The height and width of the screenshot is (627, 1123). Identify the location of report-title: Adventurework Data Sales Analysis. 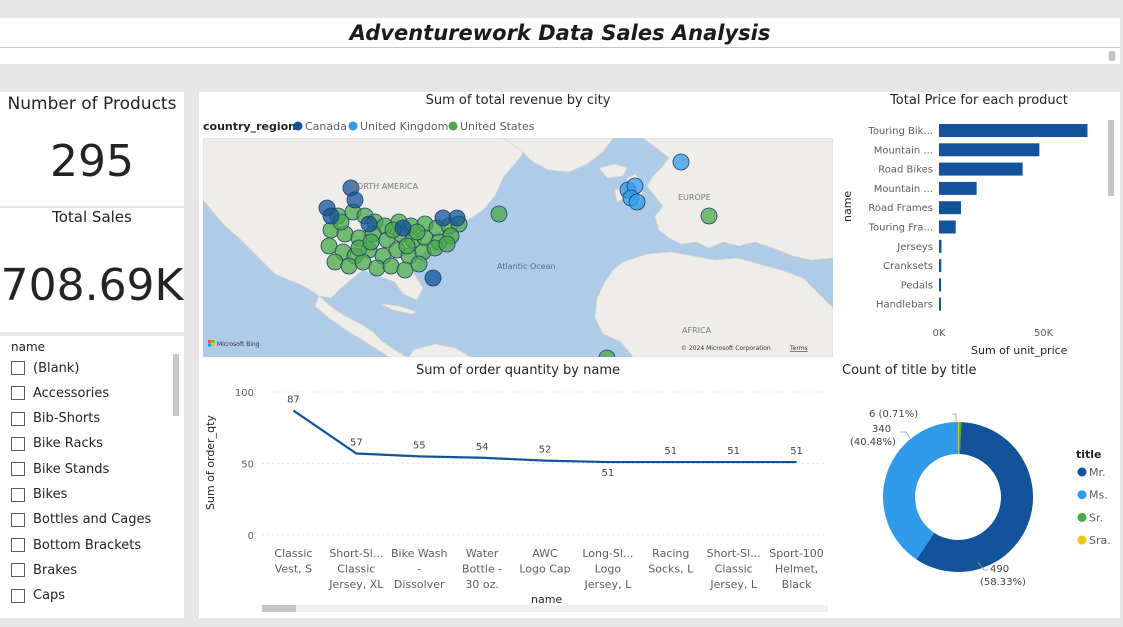
(560, 33).